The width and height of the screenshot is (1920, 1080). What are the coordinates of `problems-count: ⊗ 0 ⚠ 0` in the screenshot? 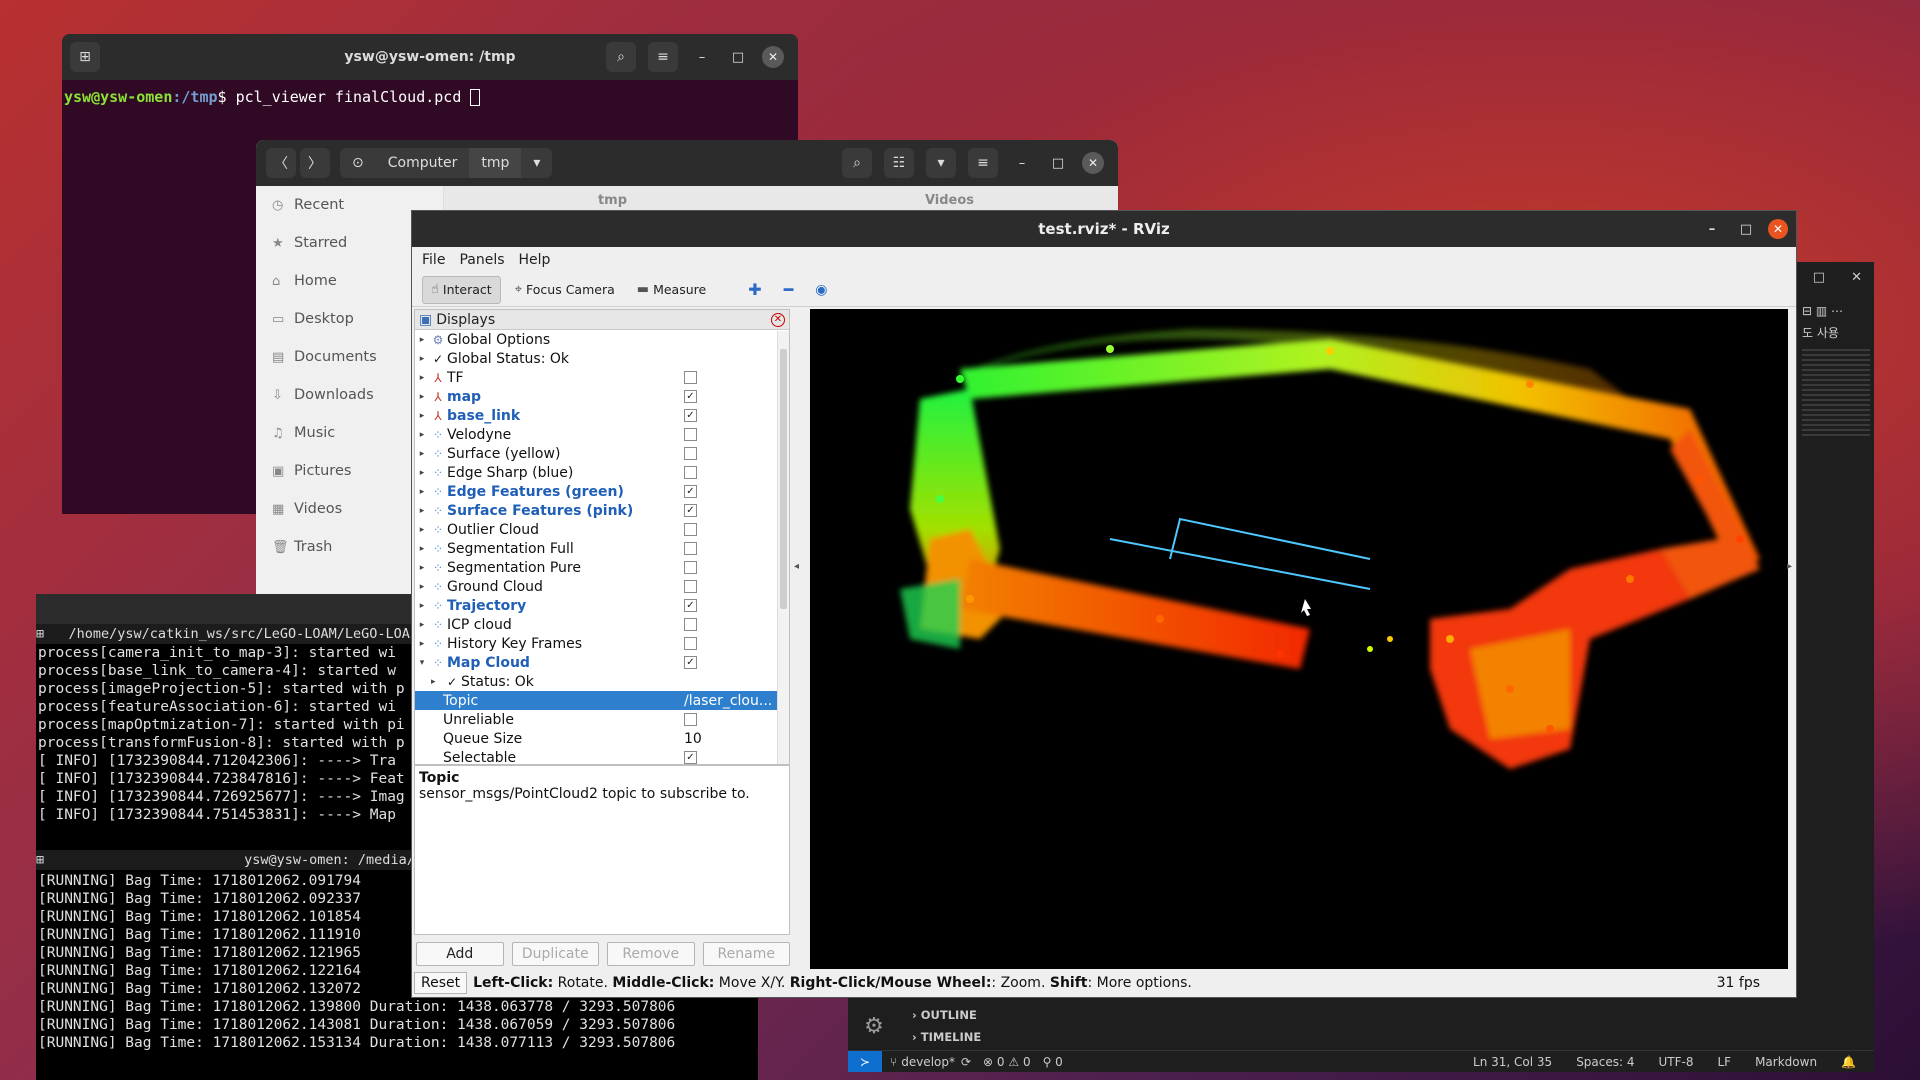 It's located at (1007, 1061).